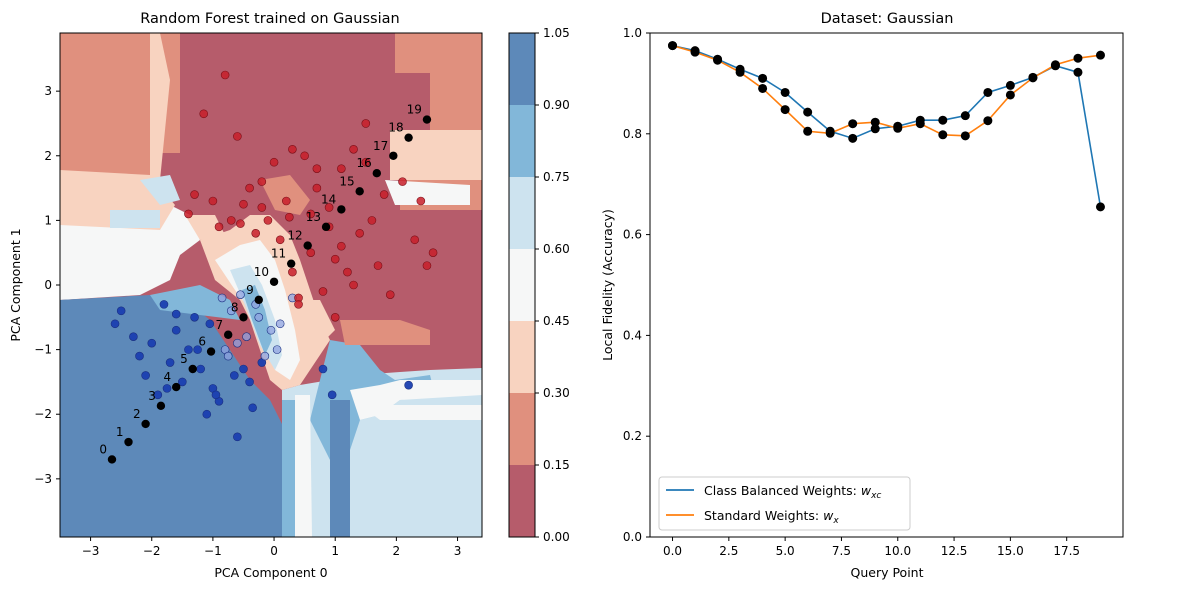 Image resolution: width=1189 pixels, height=590 pixels. What do you see at coordinates (414, 110) in the screenshot?
I see `query-point-label: 19` at bounding box center [414, 110].